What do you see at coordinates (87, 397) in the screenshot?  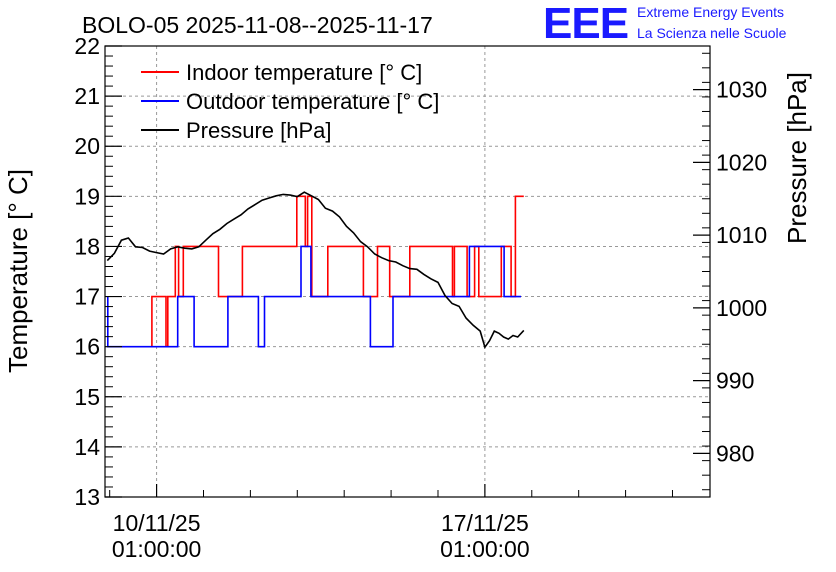 I see `y-tick-label: 15` at bounding box center [87, 397].